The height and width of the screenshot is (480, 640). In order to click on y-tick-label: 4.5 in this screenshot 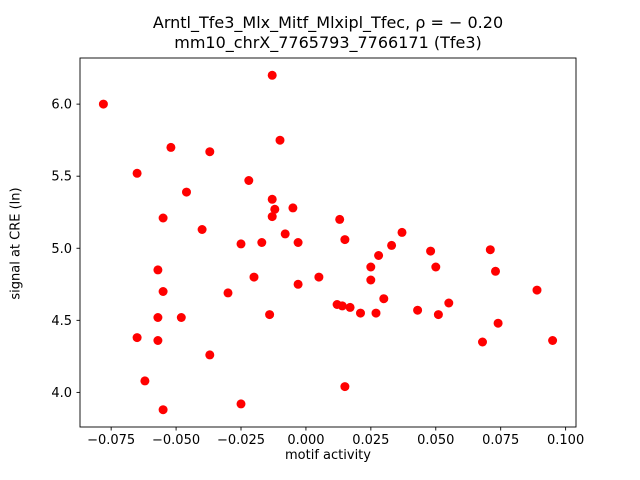, I will do `click(61, 321)`.